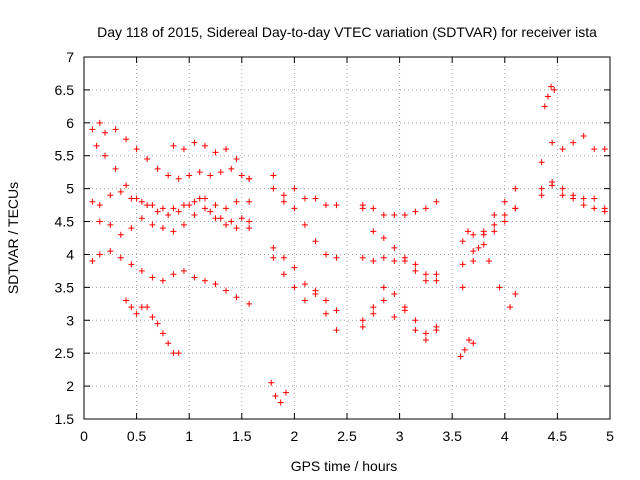  Describe the element at coordinates (65, 222) in the screenshot. I see `y-tick-label: 4.5` at that location.